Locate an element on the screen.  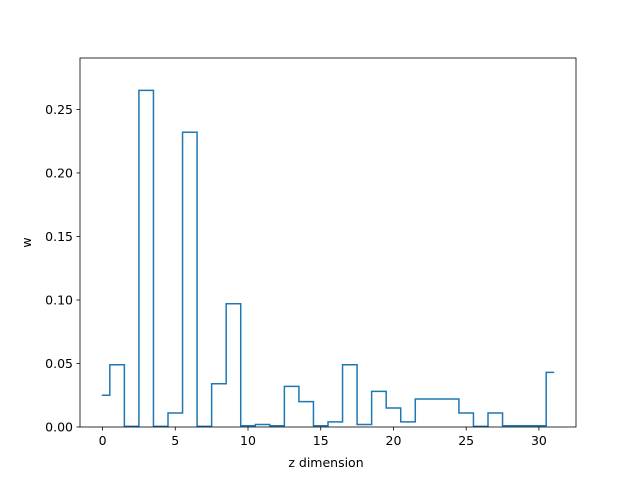
y-axis-label: w is located at coordinates (26, 242).